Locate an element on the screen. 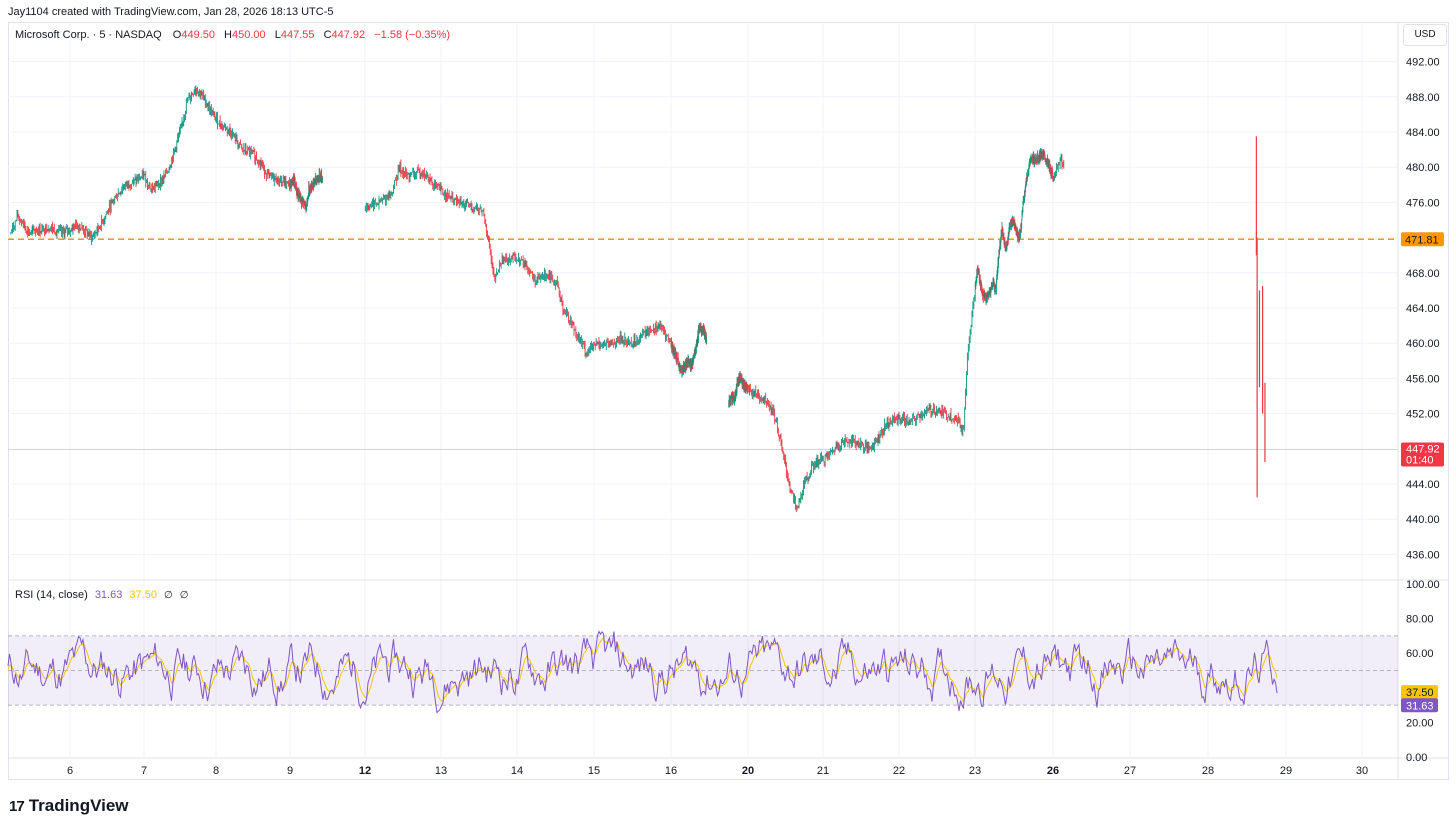 The image size is (1456, 829). close-value: 447.92 is located at coordinates (348, 35).